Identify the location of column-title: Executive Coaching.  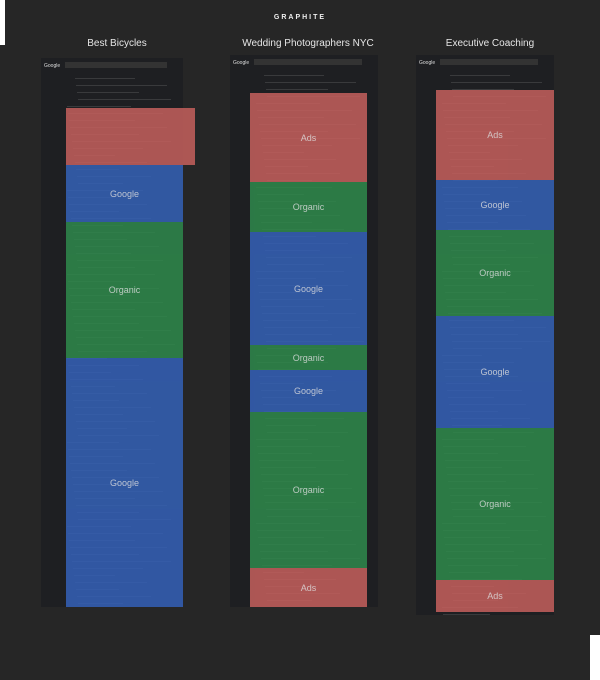
(490, 43).